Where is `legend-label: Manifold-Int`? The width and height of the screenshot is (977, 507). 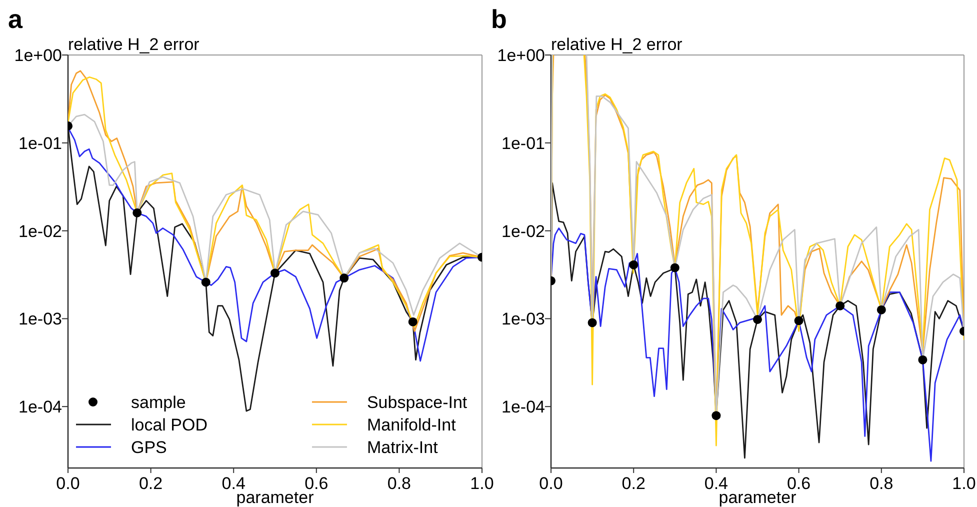 legend-label: Manifold-Int is located at coordinates (411, 425).